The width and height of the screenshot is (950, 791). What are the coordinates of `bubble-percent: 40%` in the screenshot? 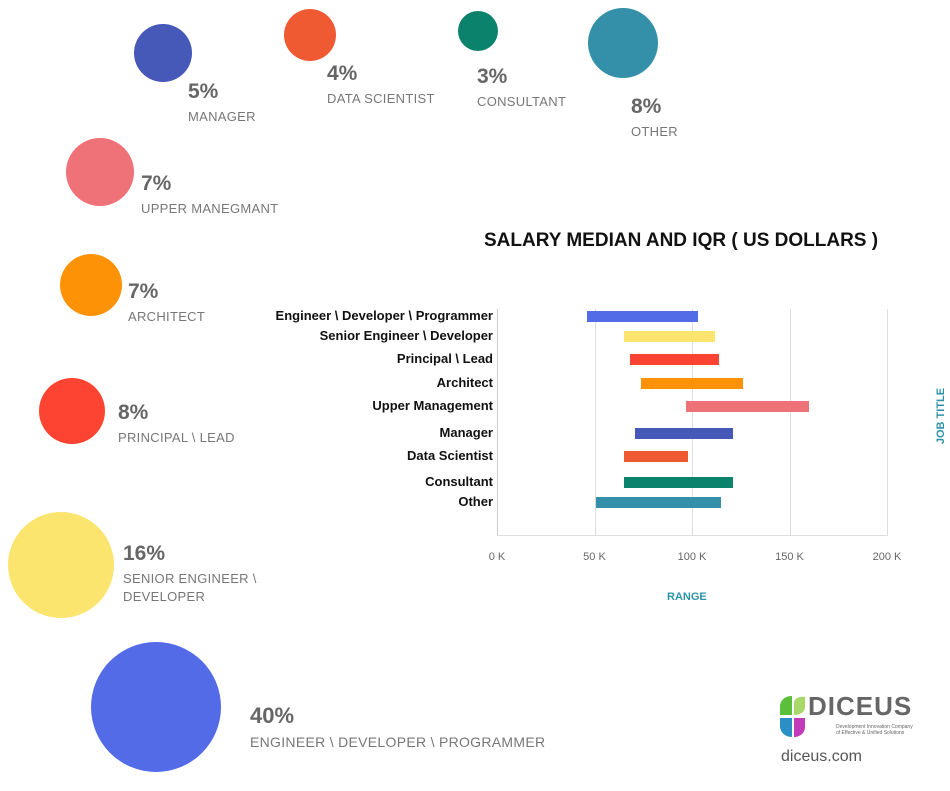 It's located at (272, 715).